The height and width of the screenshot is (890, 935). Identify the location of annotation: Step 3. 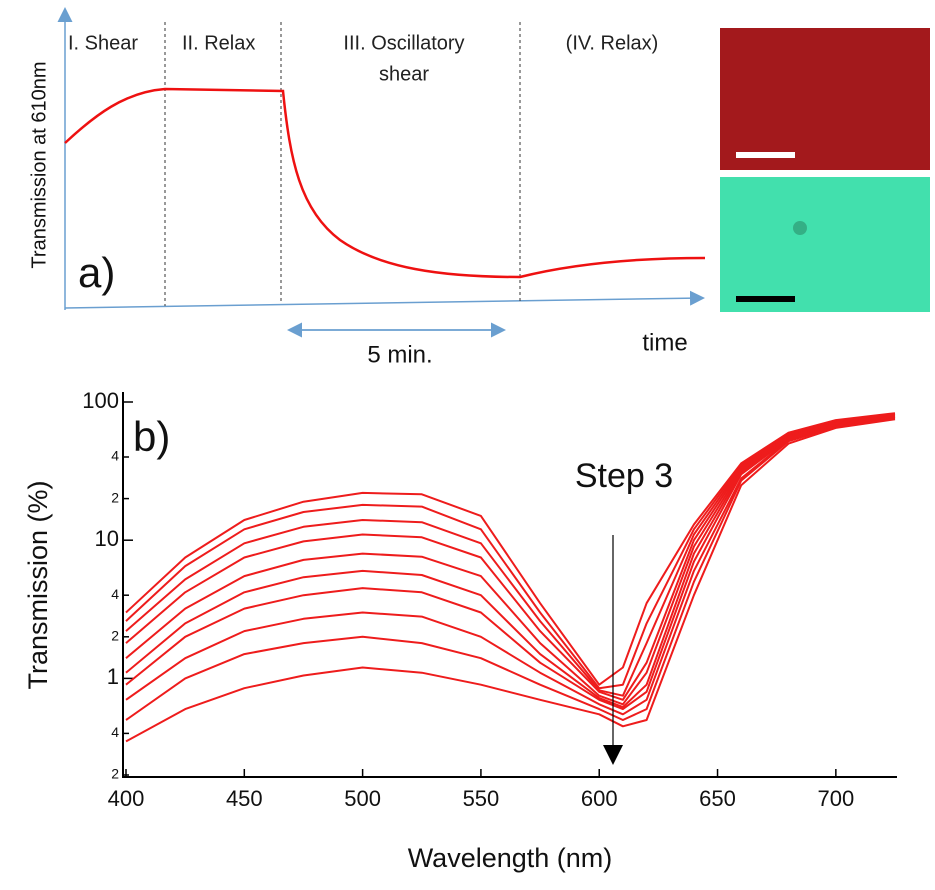
(624, 476).